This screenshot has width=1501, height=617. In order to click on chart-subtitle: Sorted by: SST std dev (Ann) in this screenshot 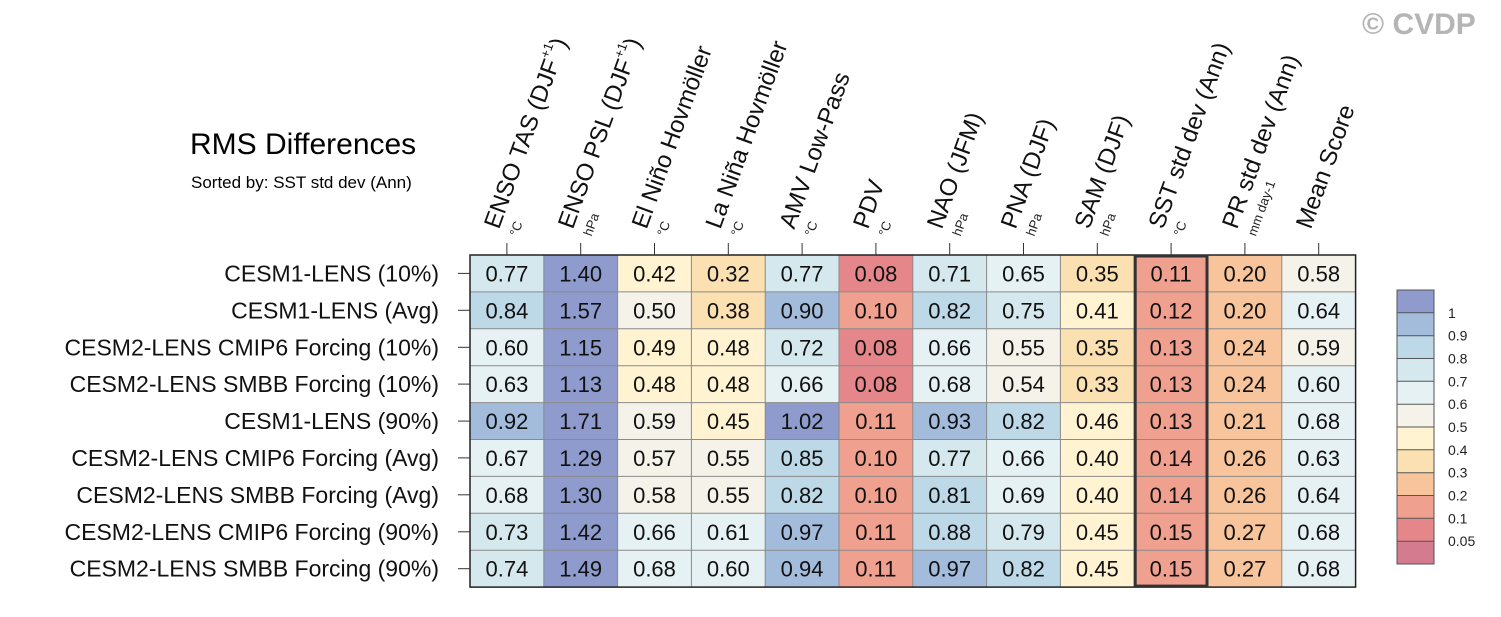, I will do `click(301, 182)`.